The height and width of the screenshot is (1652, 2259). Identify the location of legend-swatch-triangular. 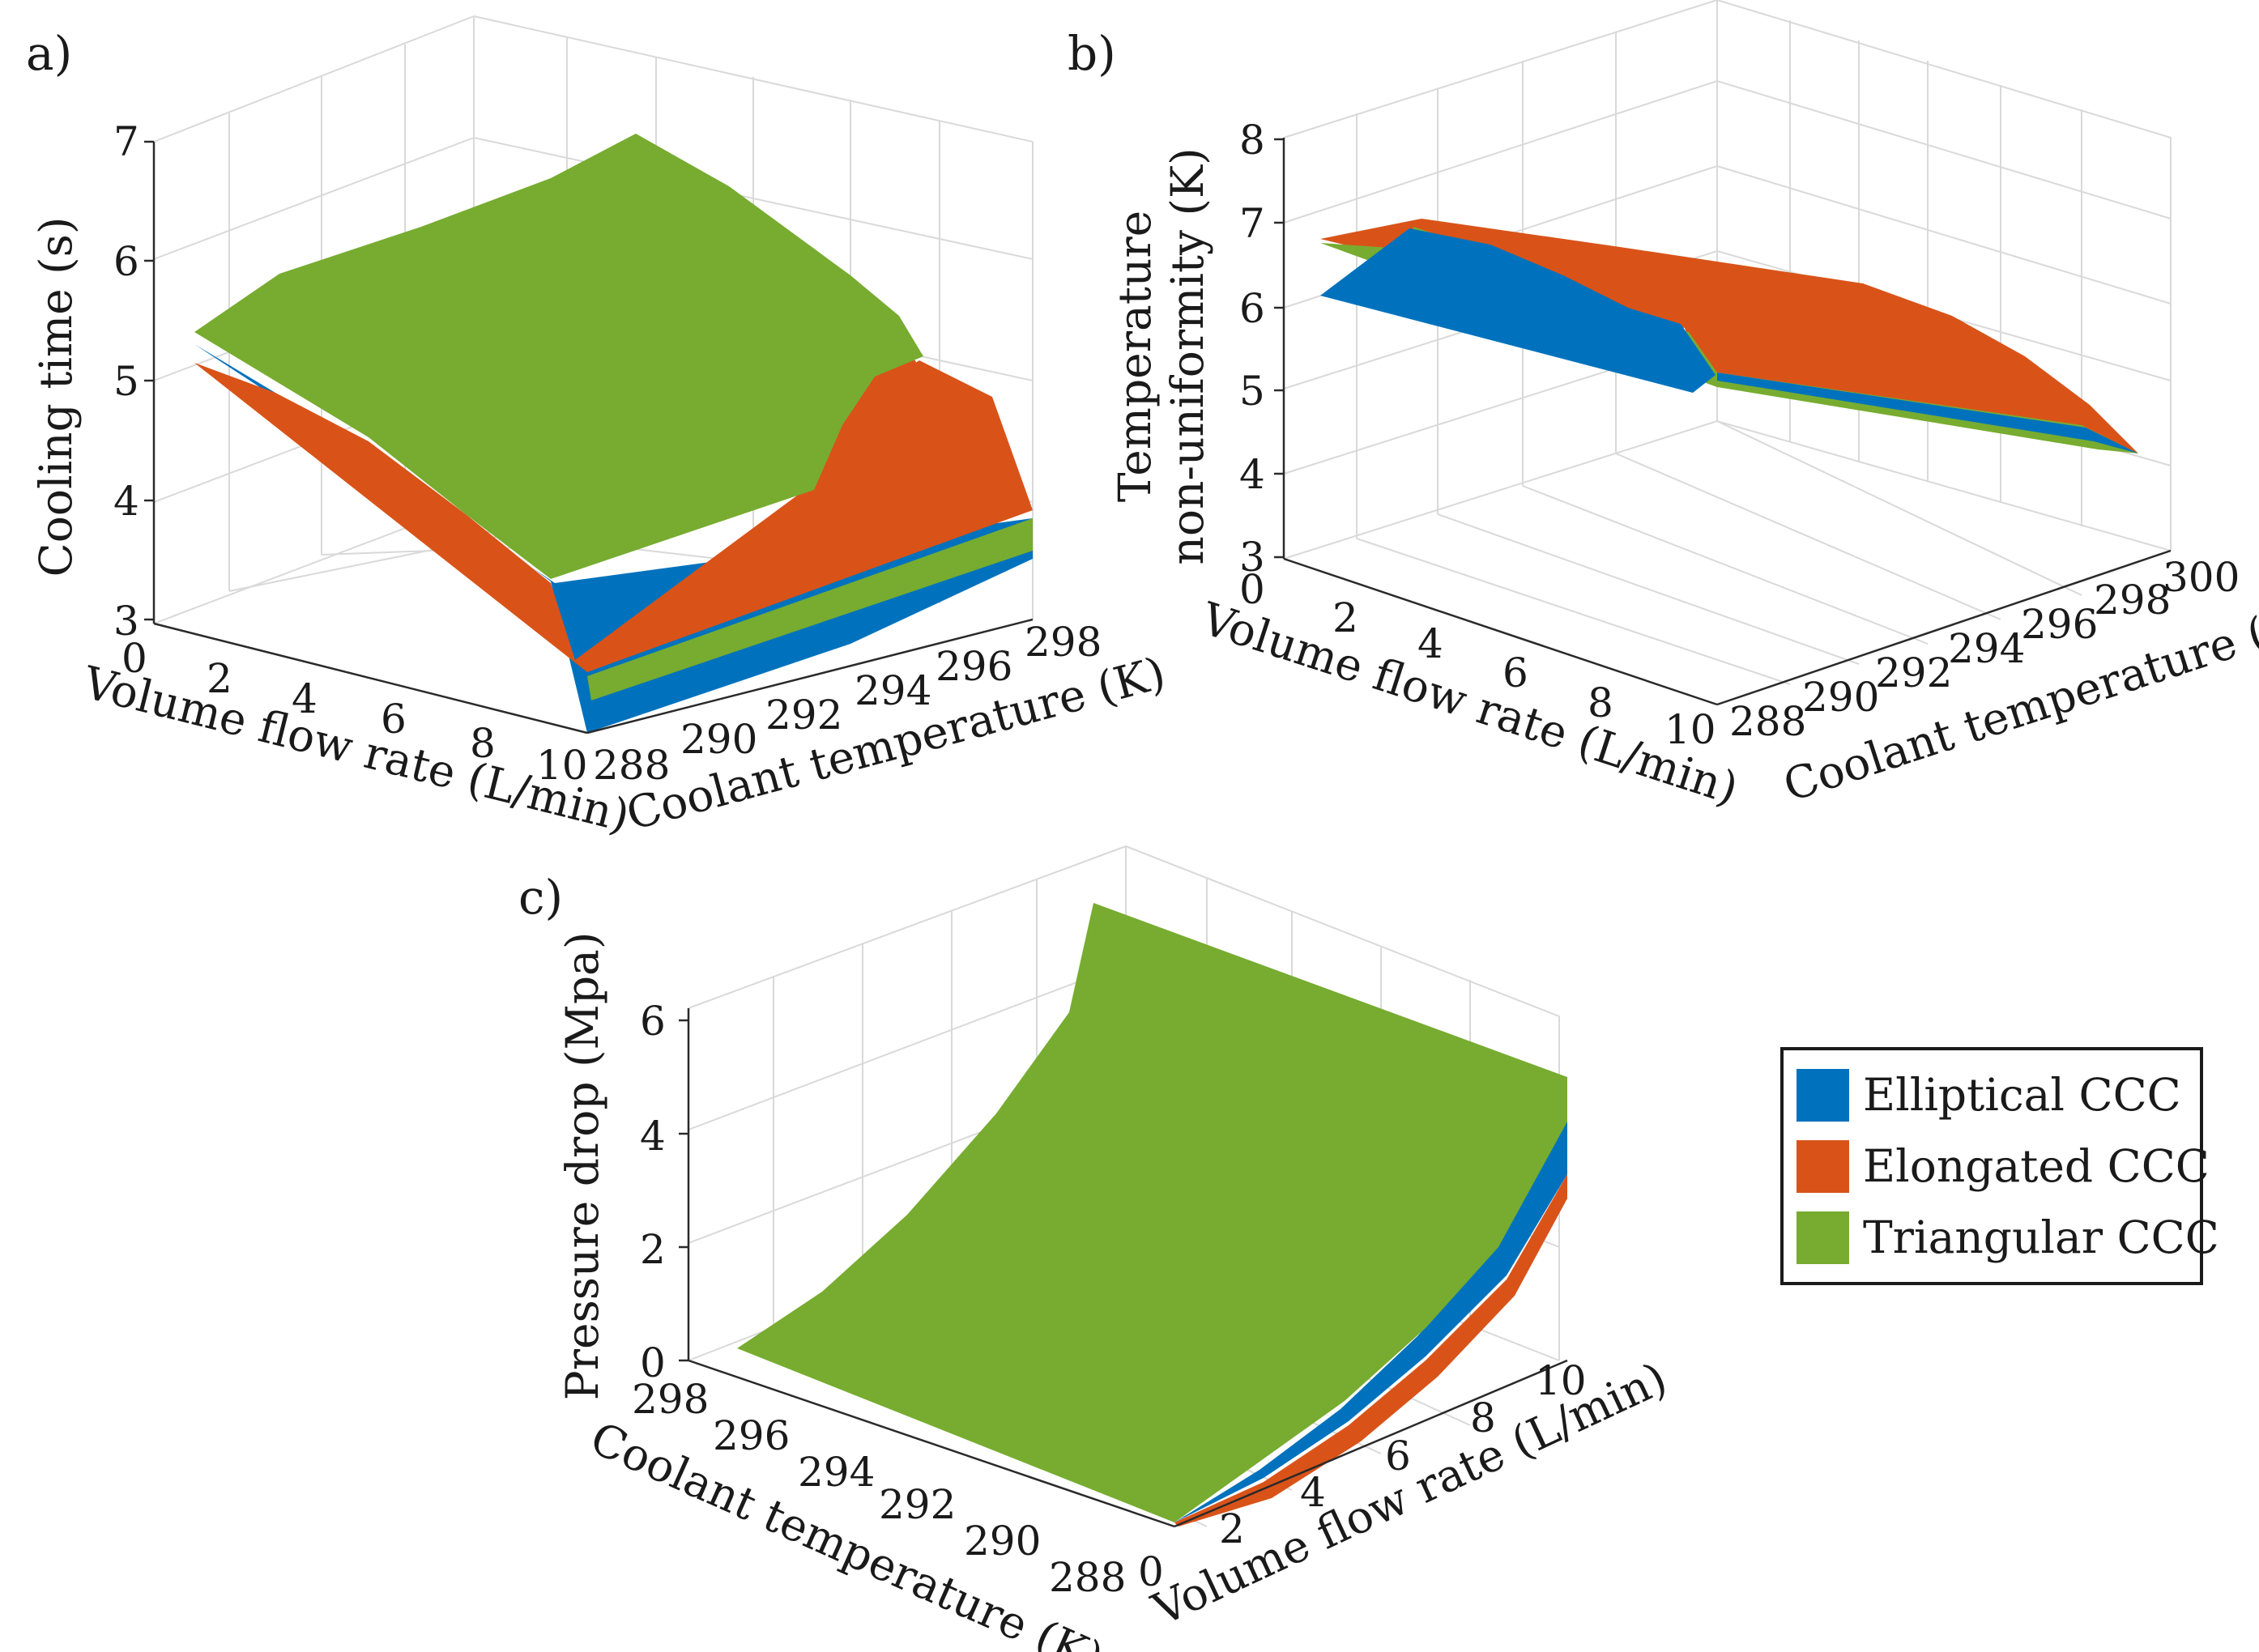
(1823, 1237).